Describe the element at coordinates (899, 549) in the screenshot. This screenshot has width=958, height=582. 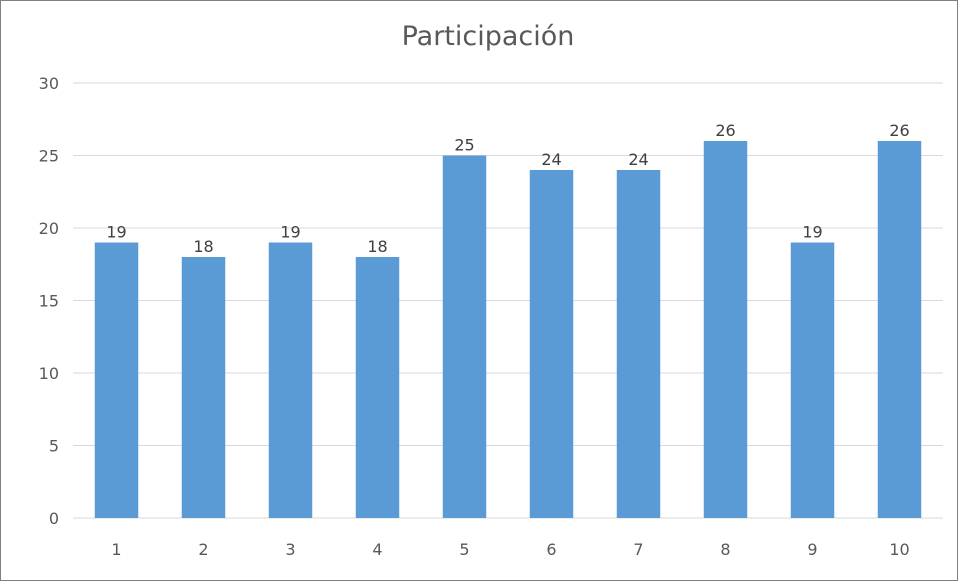
I see `x-tick-label: 10` at that location.